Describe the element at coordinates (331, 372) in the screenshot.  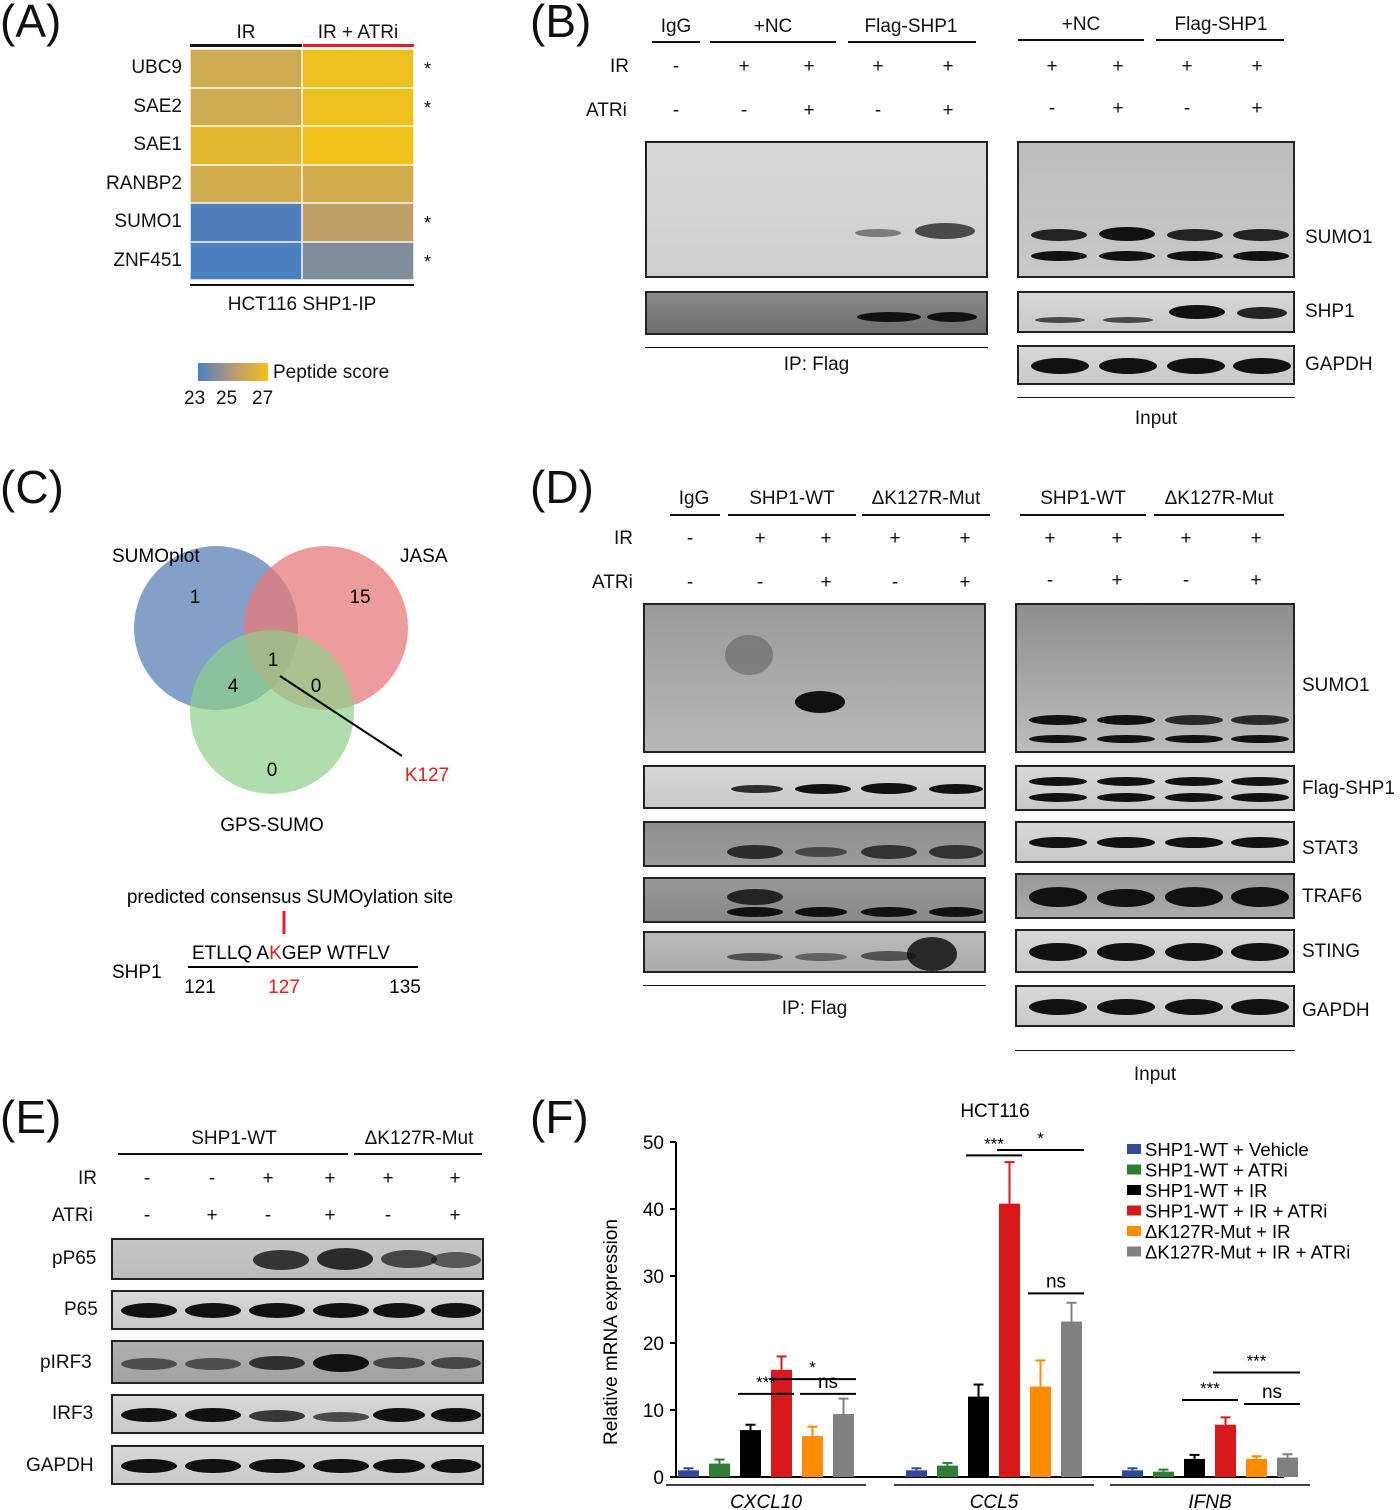
I see `legend-title: Peptide score` at that location.